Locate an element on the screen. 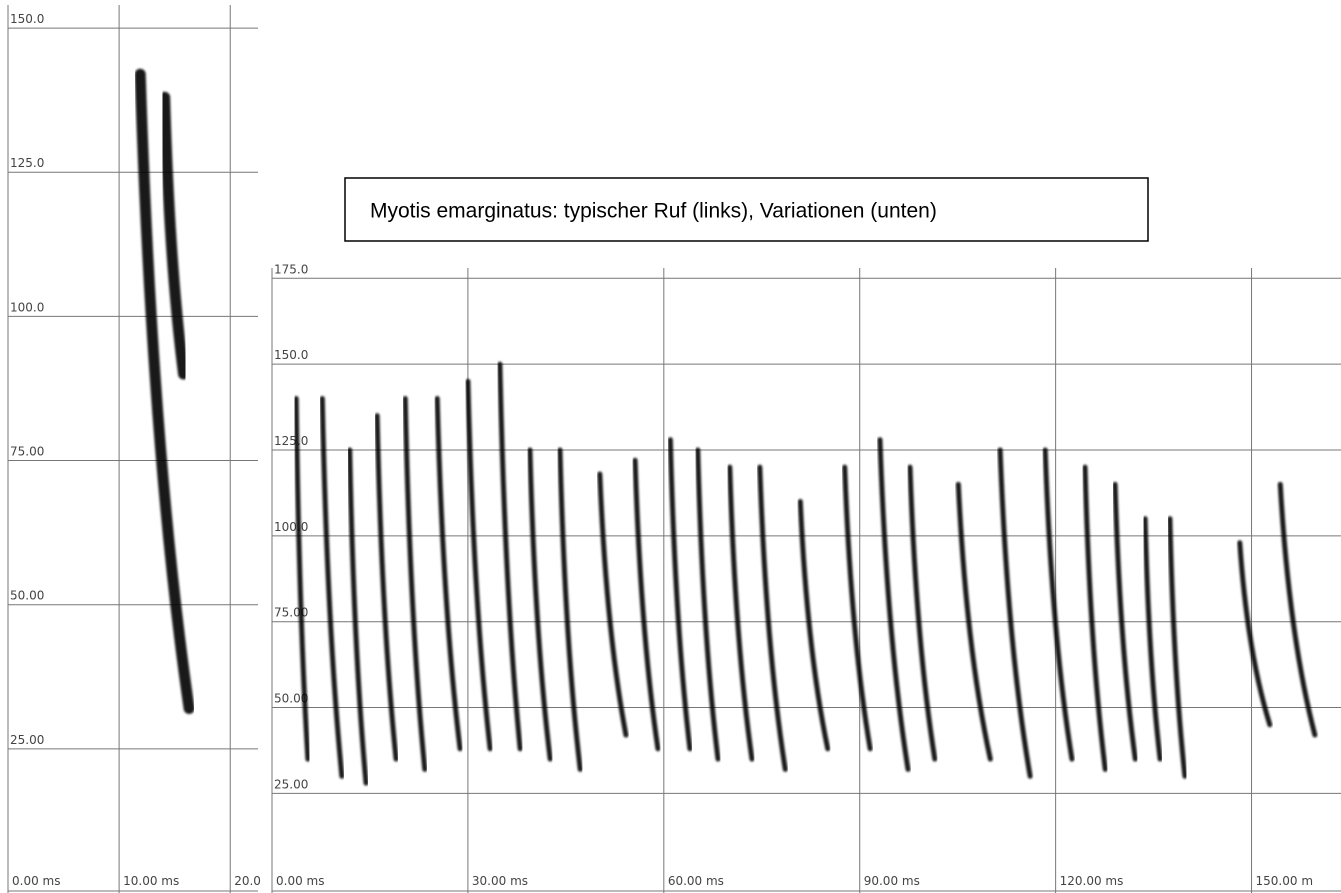 The width and height of the screenshot is (1341, 893). x-tick-label: 20.0 is located at coordinates (247, 881).